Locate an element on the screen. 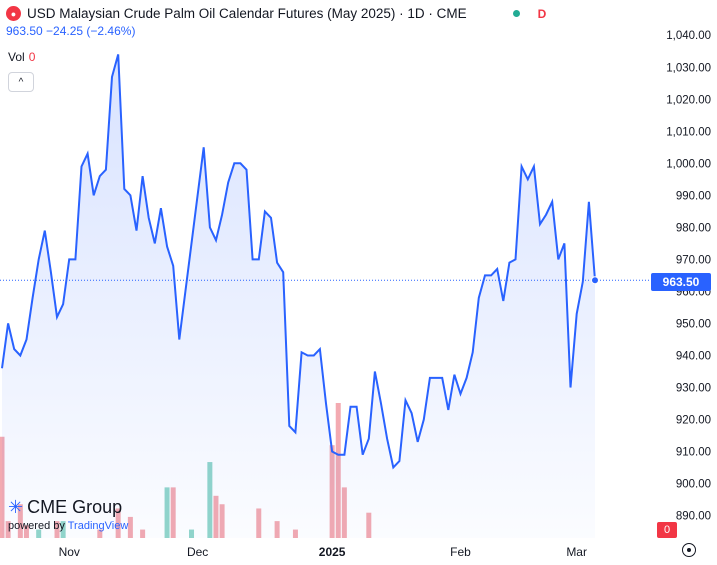 The width and height of the screenshot is (717, 565). volume-legend: Vol 0 is located at coordinates (21, 57).